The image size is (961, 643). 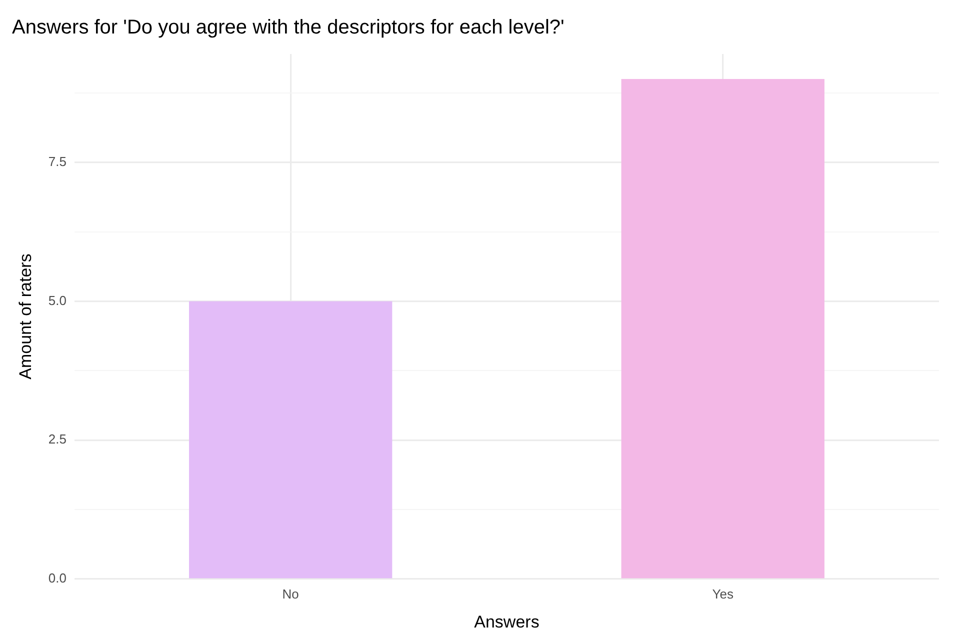 What do you see at coordinates (57, 161) in the screenshot?
I see `y-tick-label: 7.5` at bounding box center [57, 161].